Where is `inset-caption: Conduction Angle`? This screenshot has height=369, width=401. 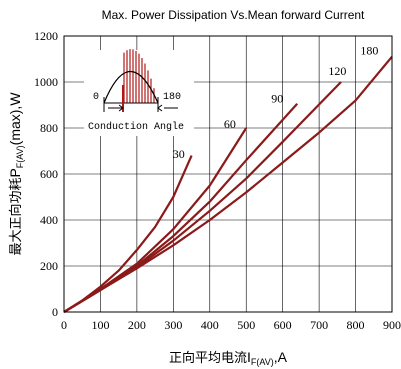 inset-caption: Conduction Angle is located at coordinates (136, 127).